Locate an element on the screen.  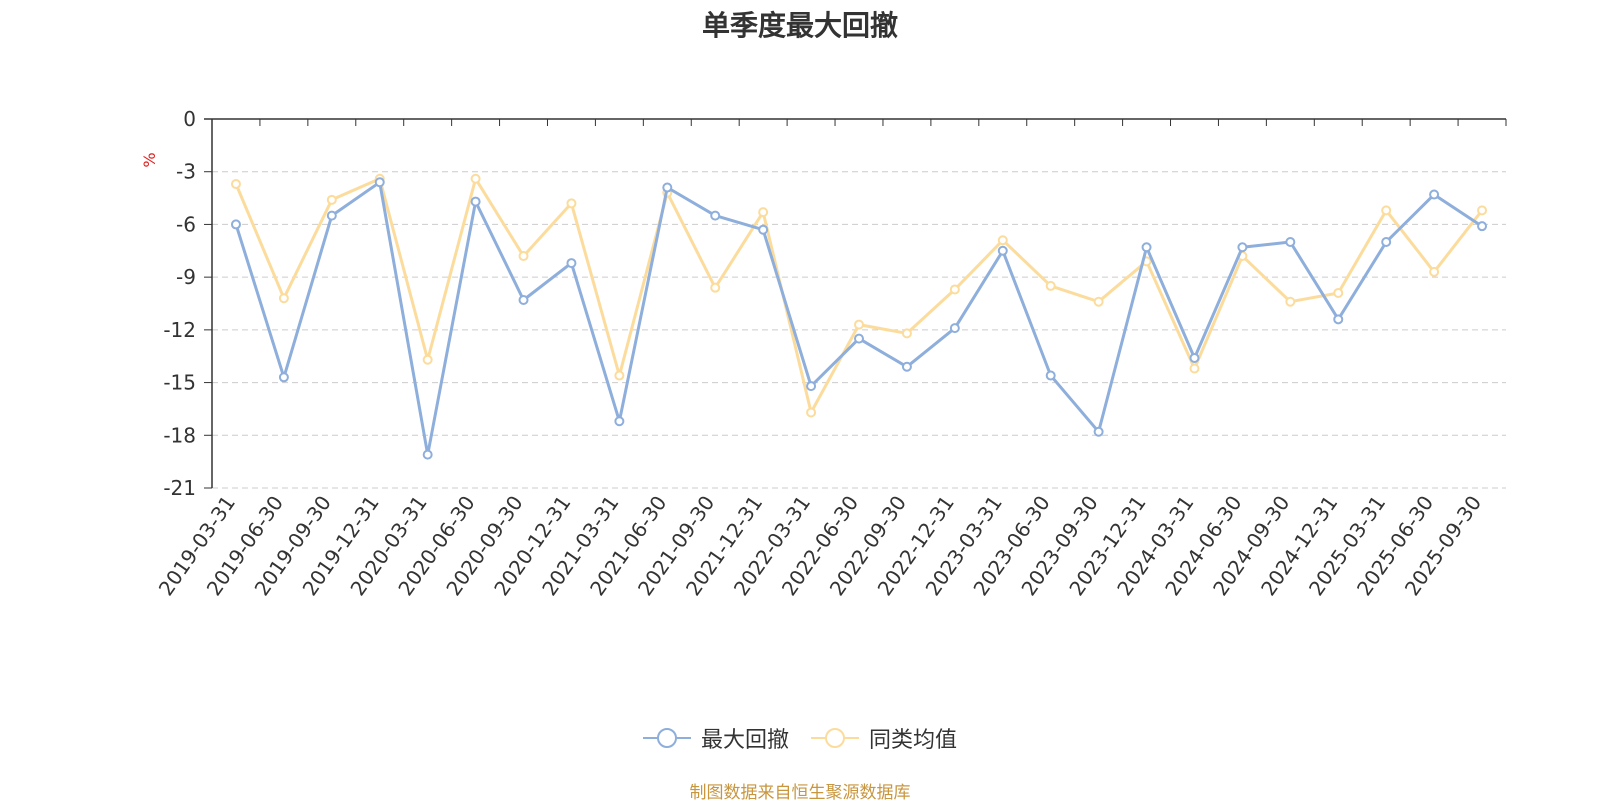
y-tick-label: -3 is located at coordinates (186, 172).